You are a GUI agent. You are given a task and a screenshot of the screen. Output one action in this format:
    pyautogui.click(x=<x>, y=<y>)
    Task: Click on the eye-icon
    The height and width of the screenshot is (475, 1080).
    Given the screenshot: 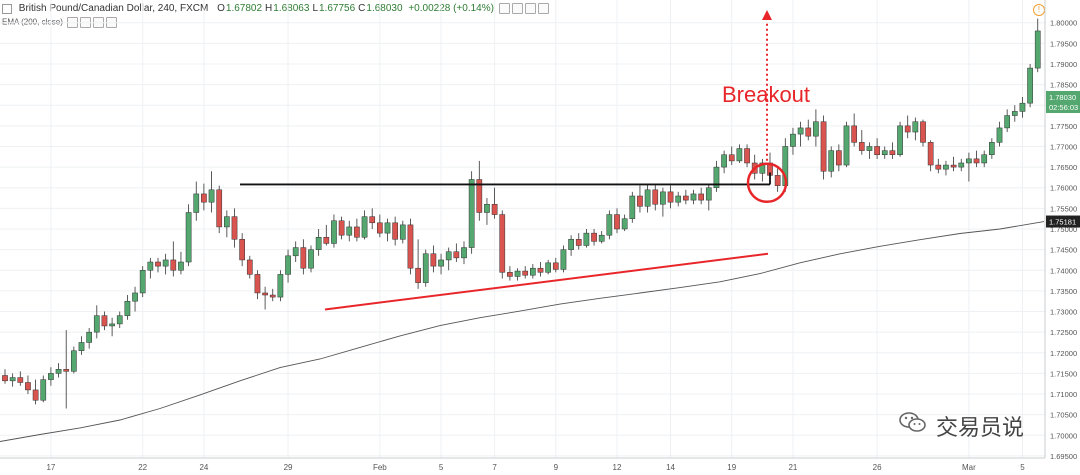 What is the action you would take?
    pyautogui.click(x=504, y=8)
    